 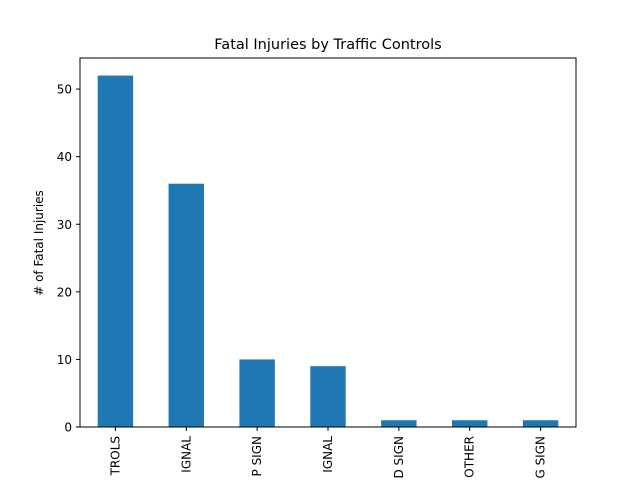 What do you see at coordinates (68, 428) in the screenshot?
I see `y-tick-label: 0` at bounding box center [68, 428].